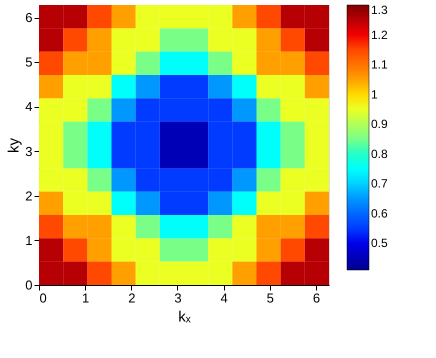 This screenshot has width=436, height=358. What do you see at coordinates (379, 65) in the screenshot?
I see `color-bar-label: 1.1` at bounding box center [379, 65].